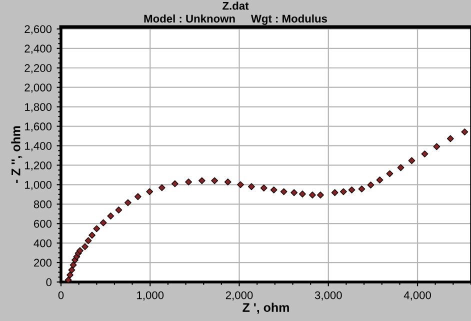 Image resolution: width=471 pixels, height=321 pixels. I want to click on x-axis-title: Z ', ohm, so click(265, 308).